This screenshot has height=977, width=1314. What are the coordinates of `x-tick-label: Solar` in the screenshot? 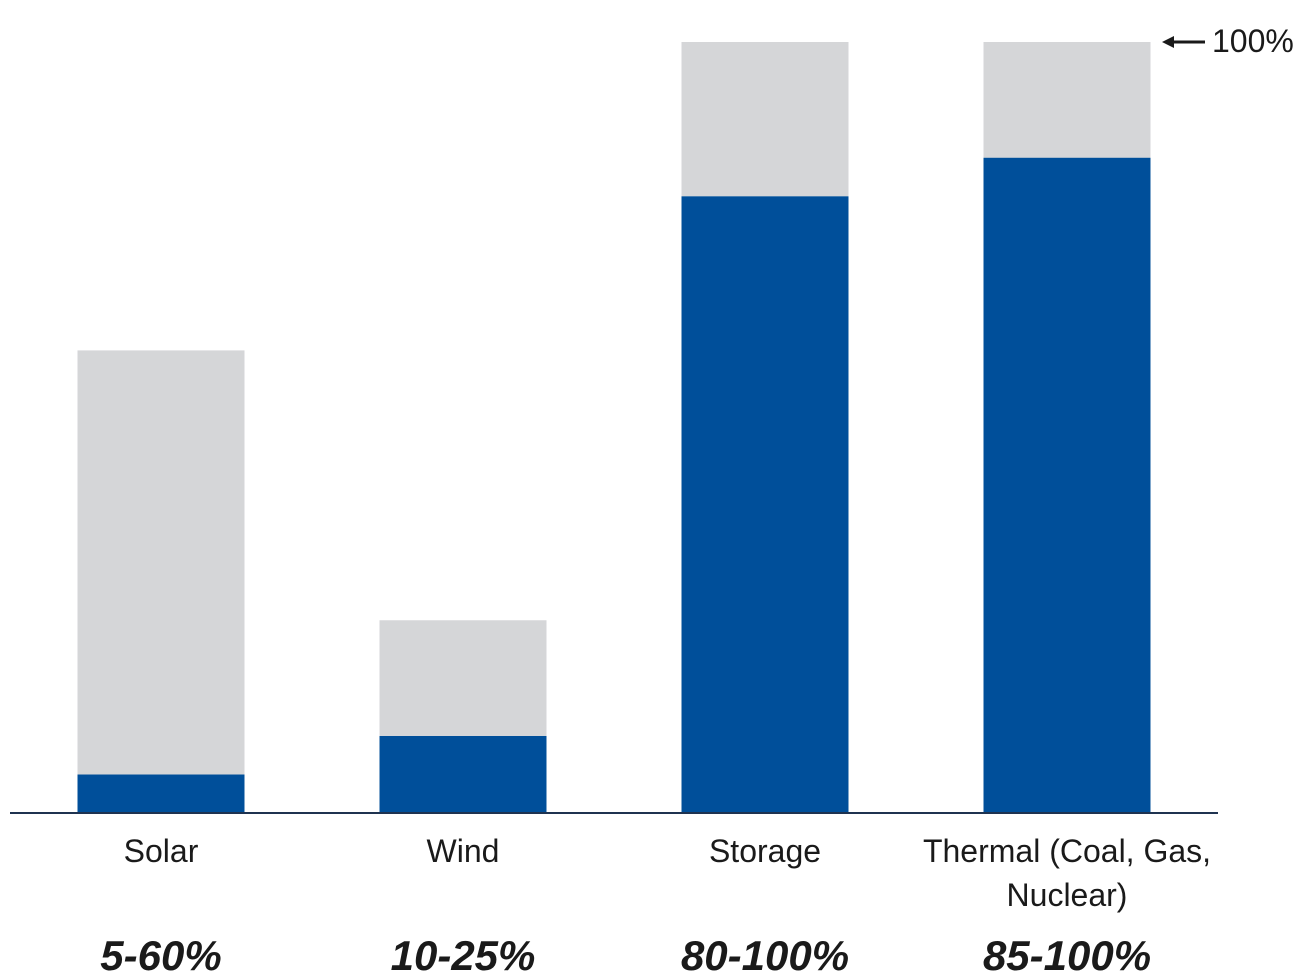 It's located at (161, 851).